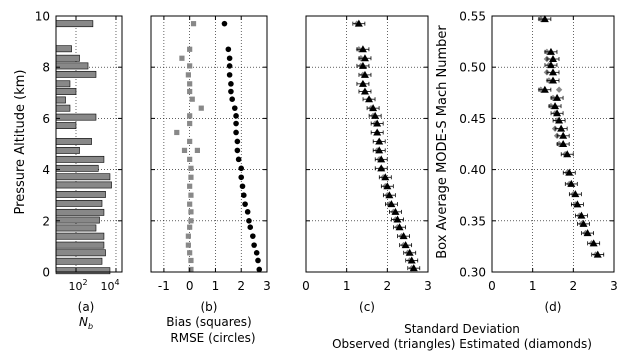  Describe the element at coordinates (367, 144) in the screenshot. I see `panel-c-frame` at that location.